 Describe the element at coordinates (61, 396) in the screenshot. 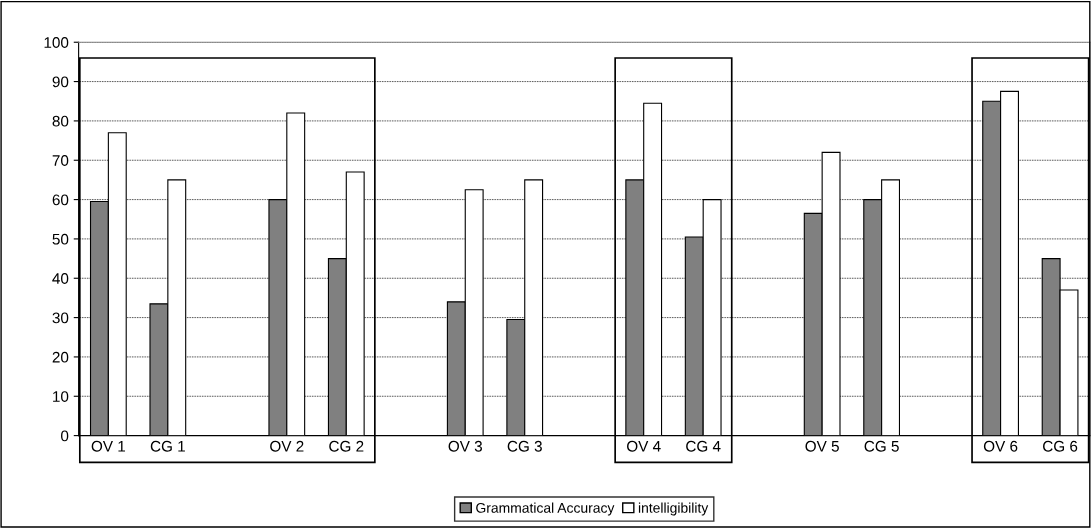

I see `y-tick-label: 10` at that location.